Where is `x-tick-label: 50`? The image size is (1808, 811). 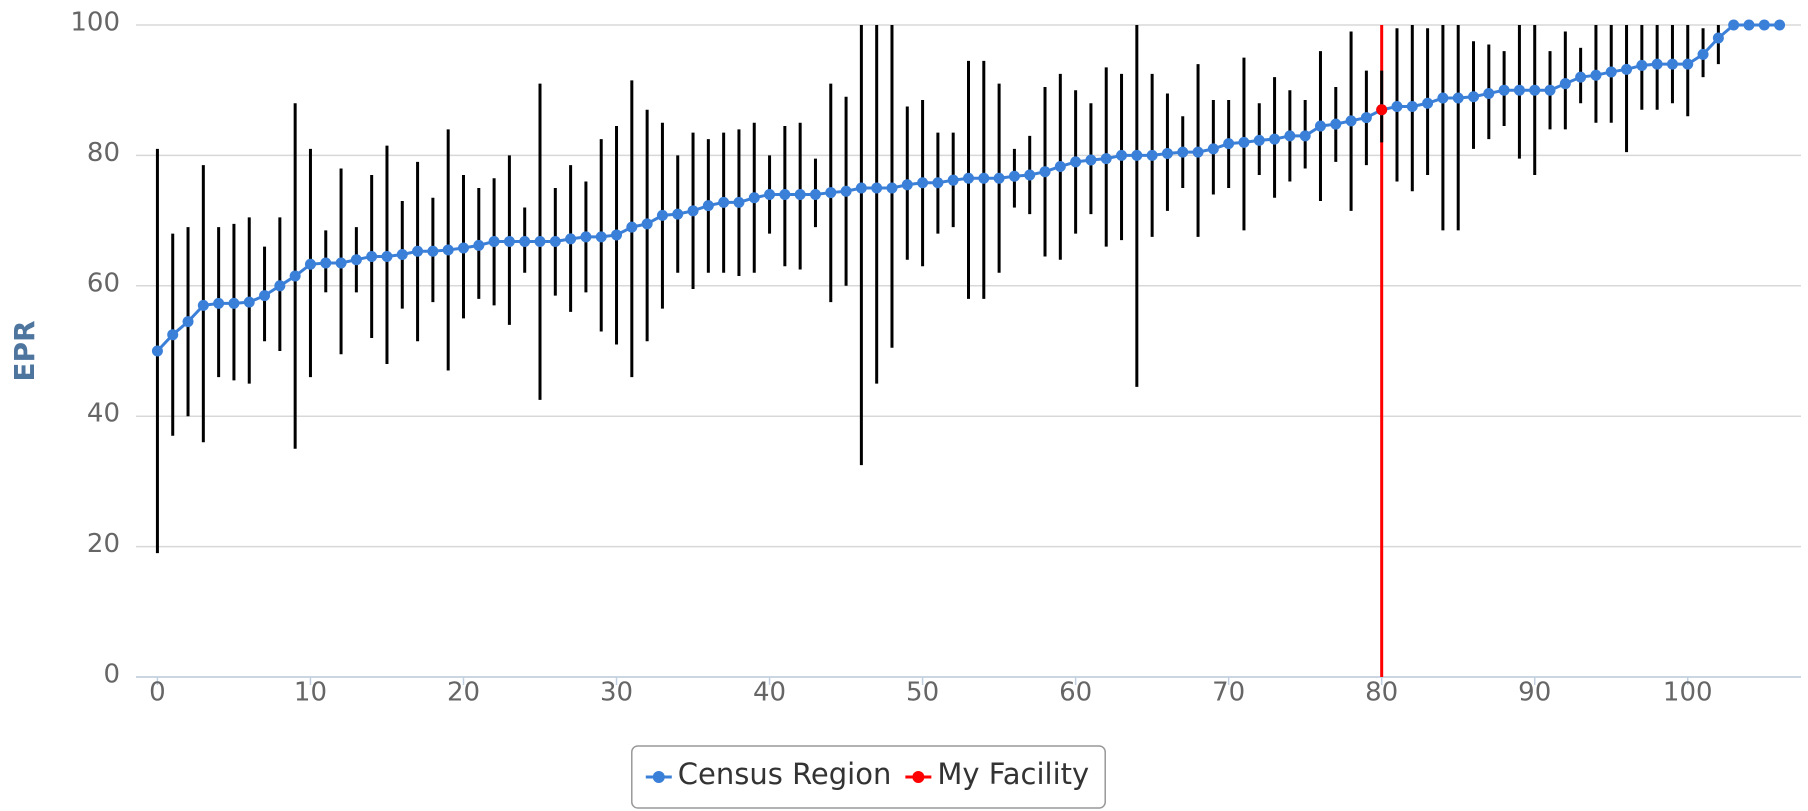 x-tick-label: 50 is located at coordinates (922, 693).